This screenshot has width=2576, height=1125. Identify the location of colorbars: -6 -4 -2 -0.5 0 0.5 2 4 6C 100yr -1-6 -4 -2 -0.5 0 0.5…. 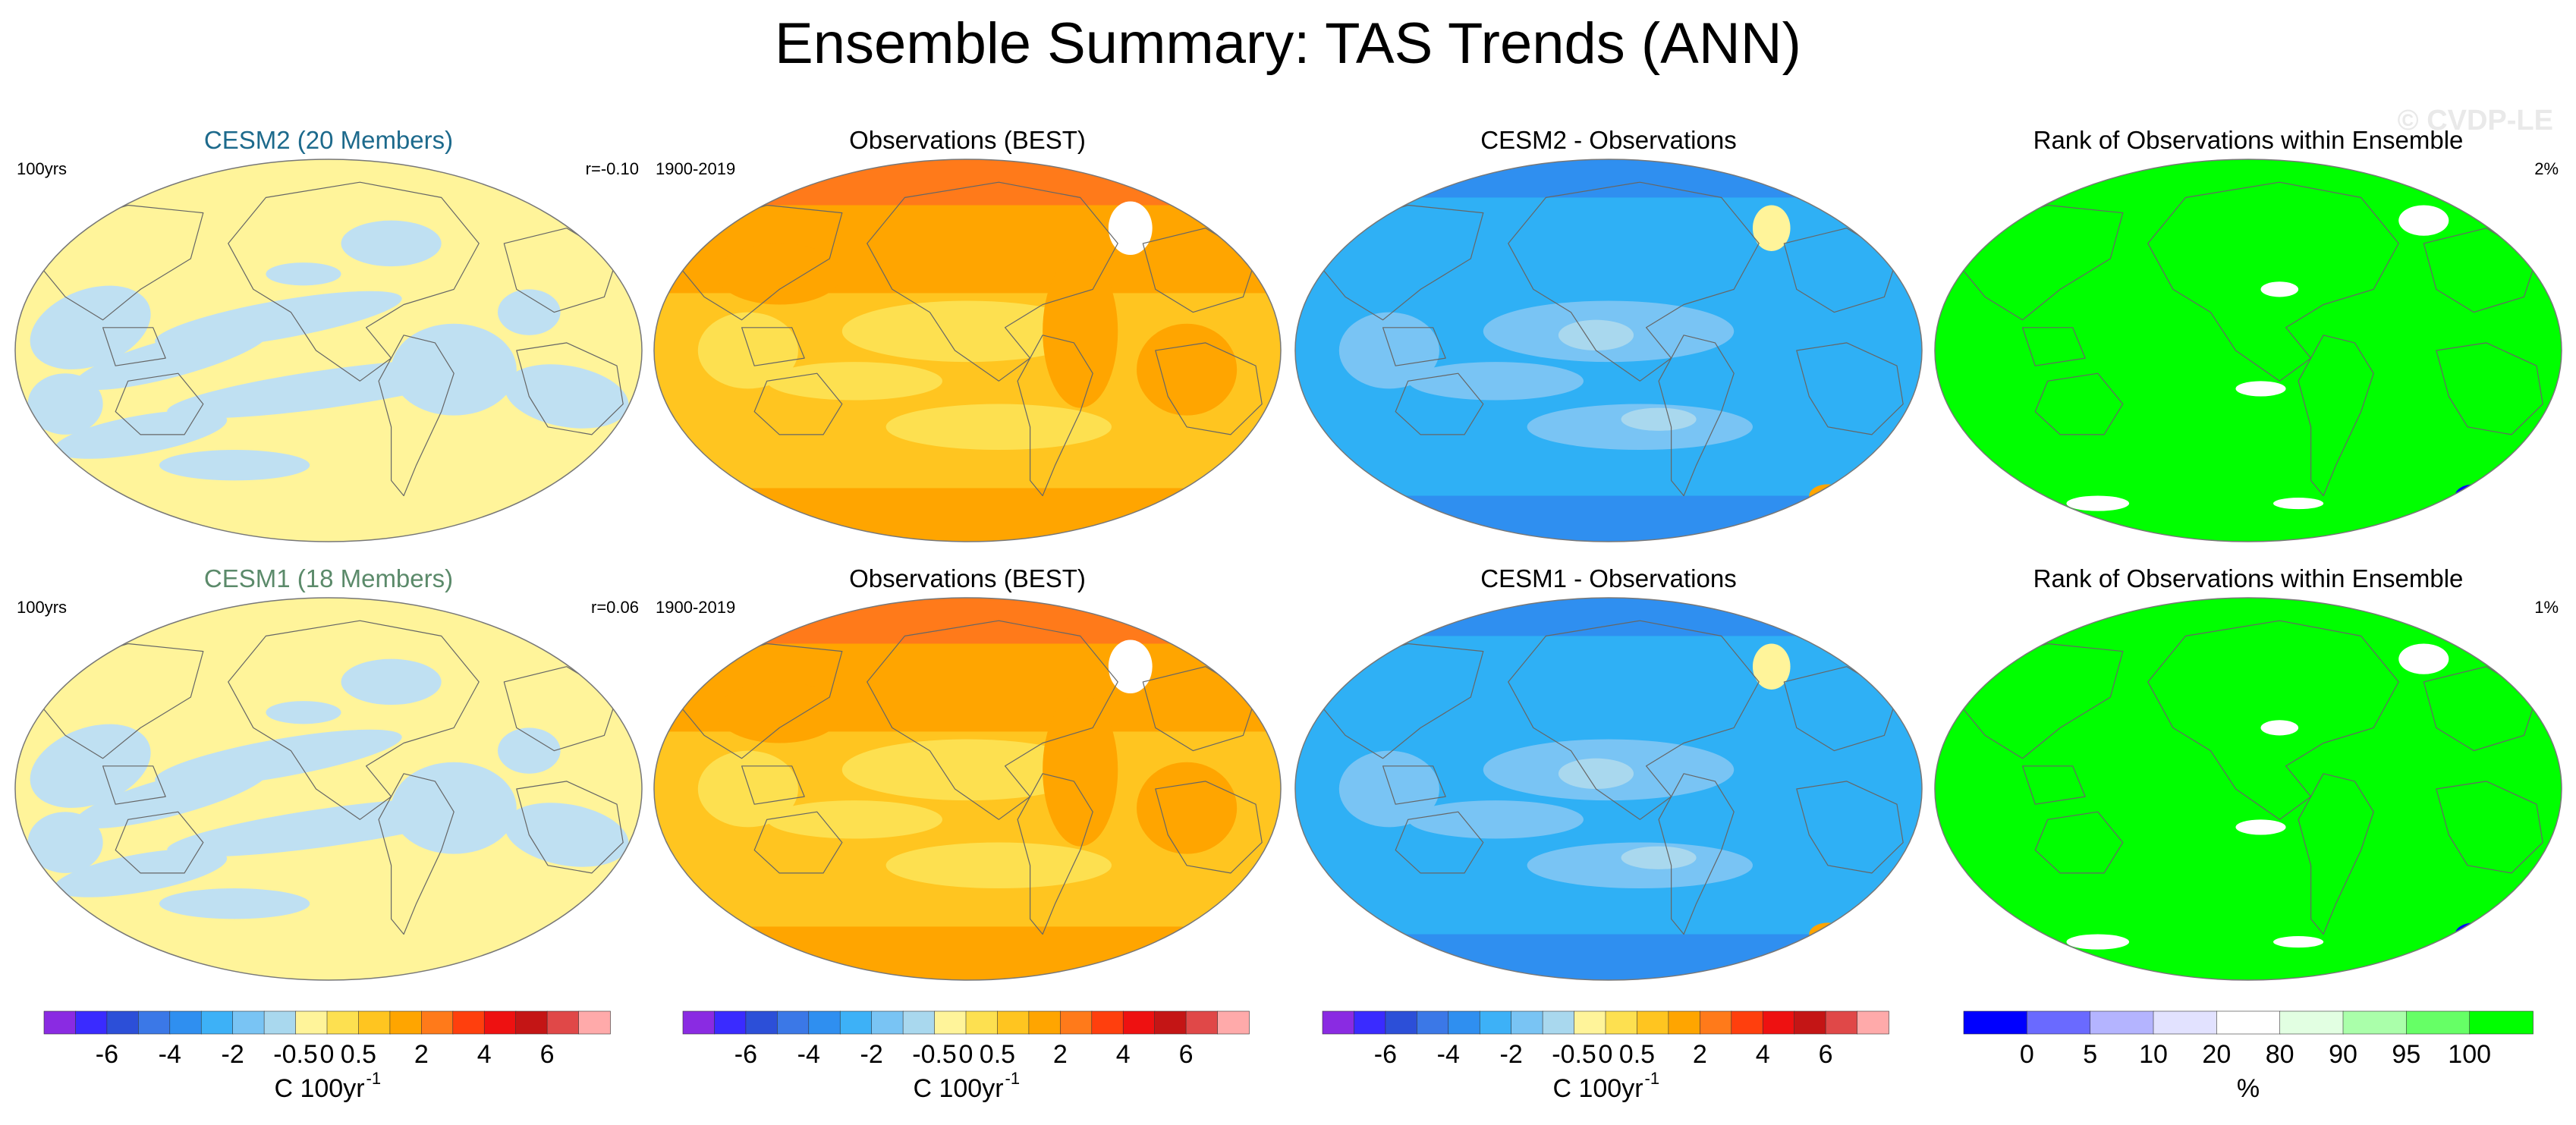
(1288, 1056).